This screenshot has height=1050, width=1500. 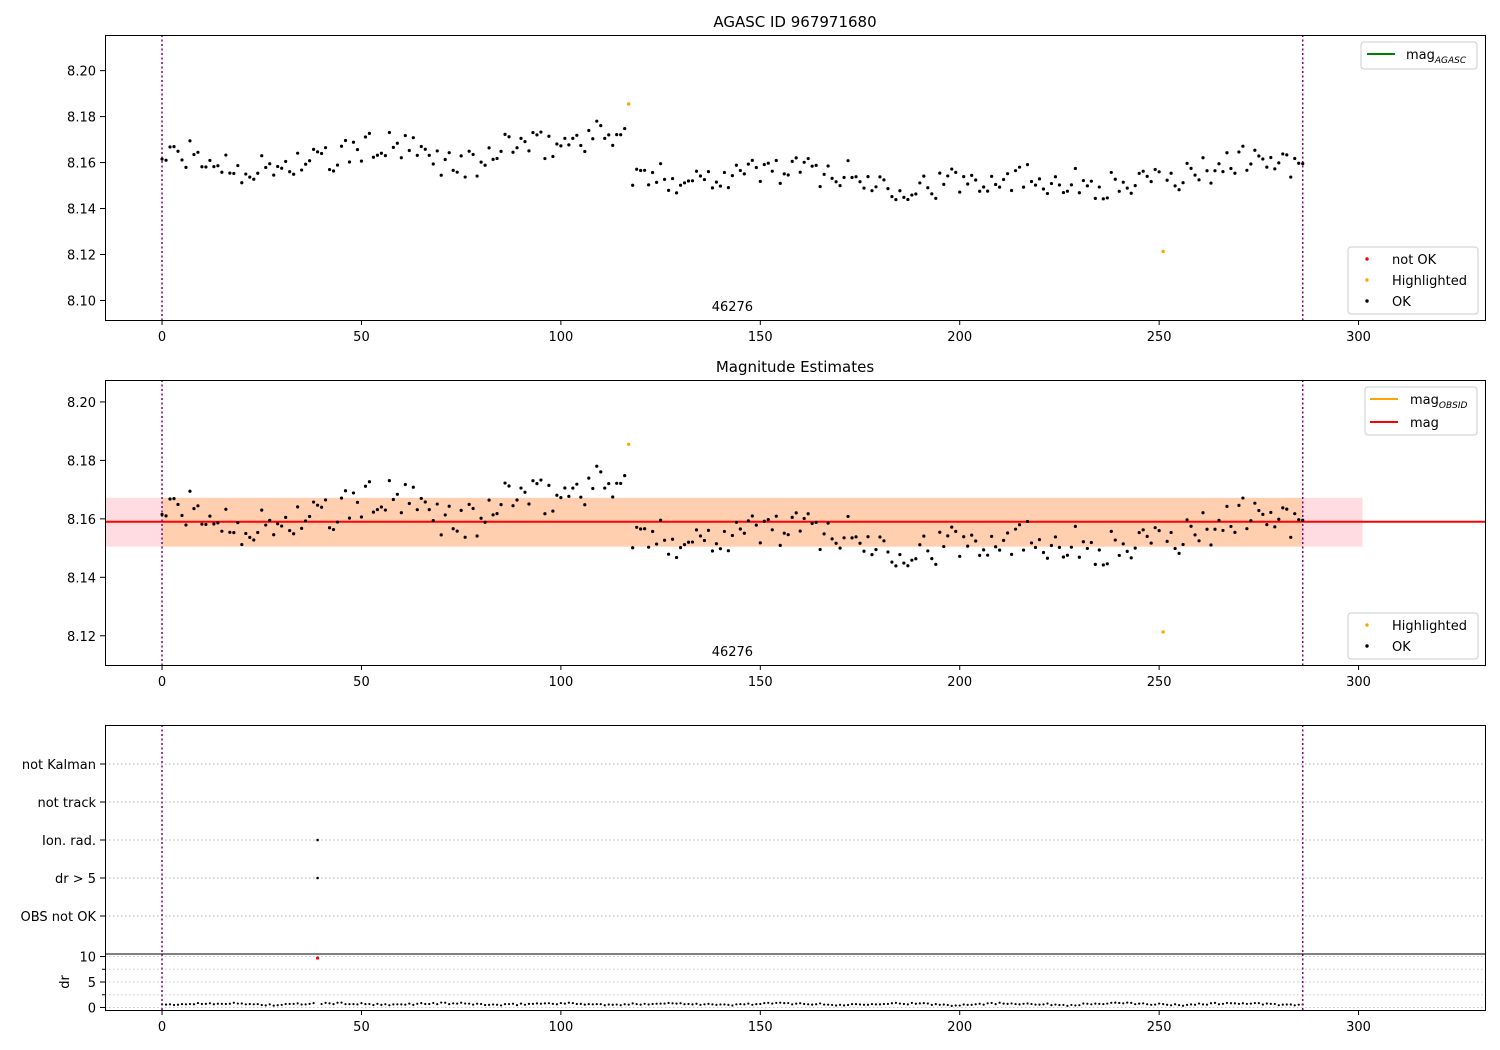 What do you see at coordinates (81, 301) in the screenshot?
I see `y-tick-label: 8.10` at bounding box center [81, 301].